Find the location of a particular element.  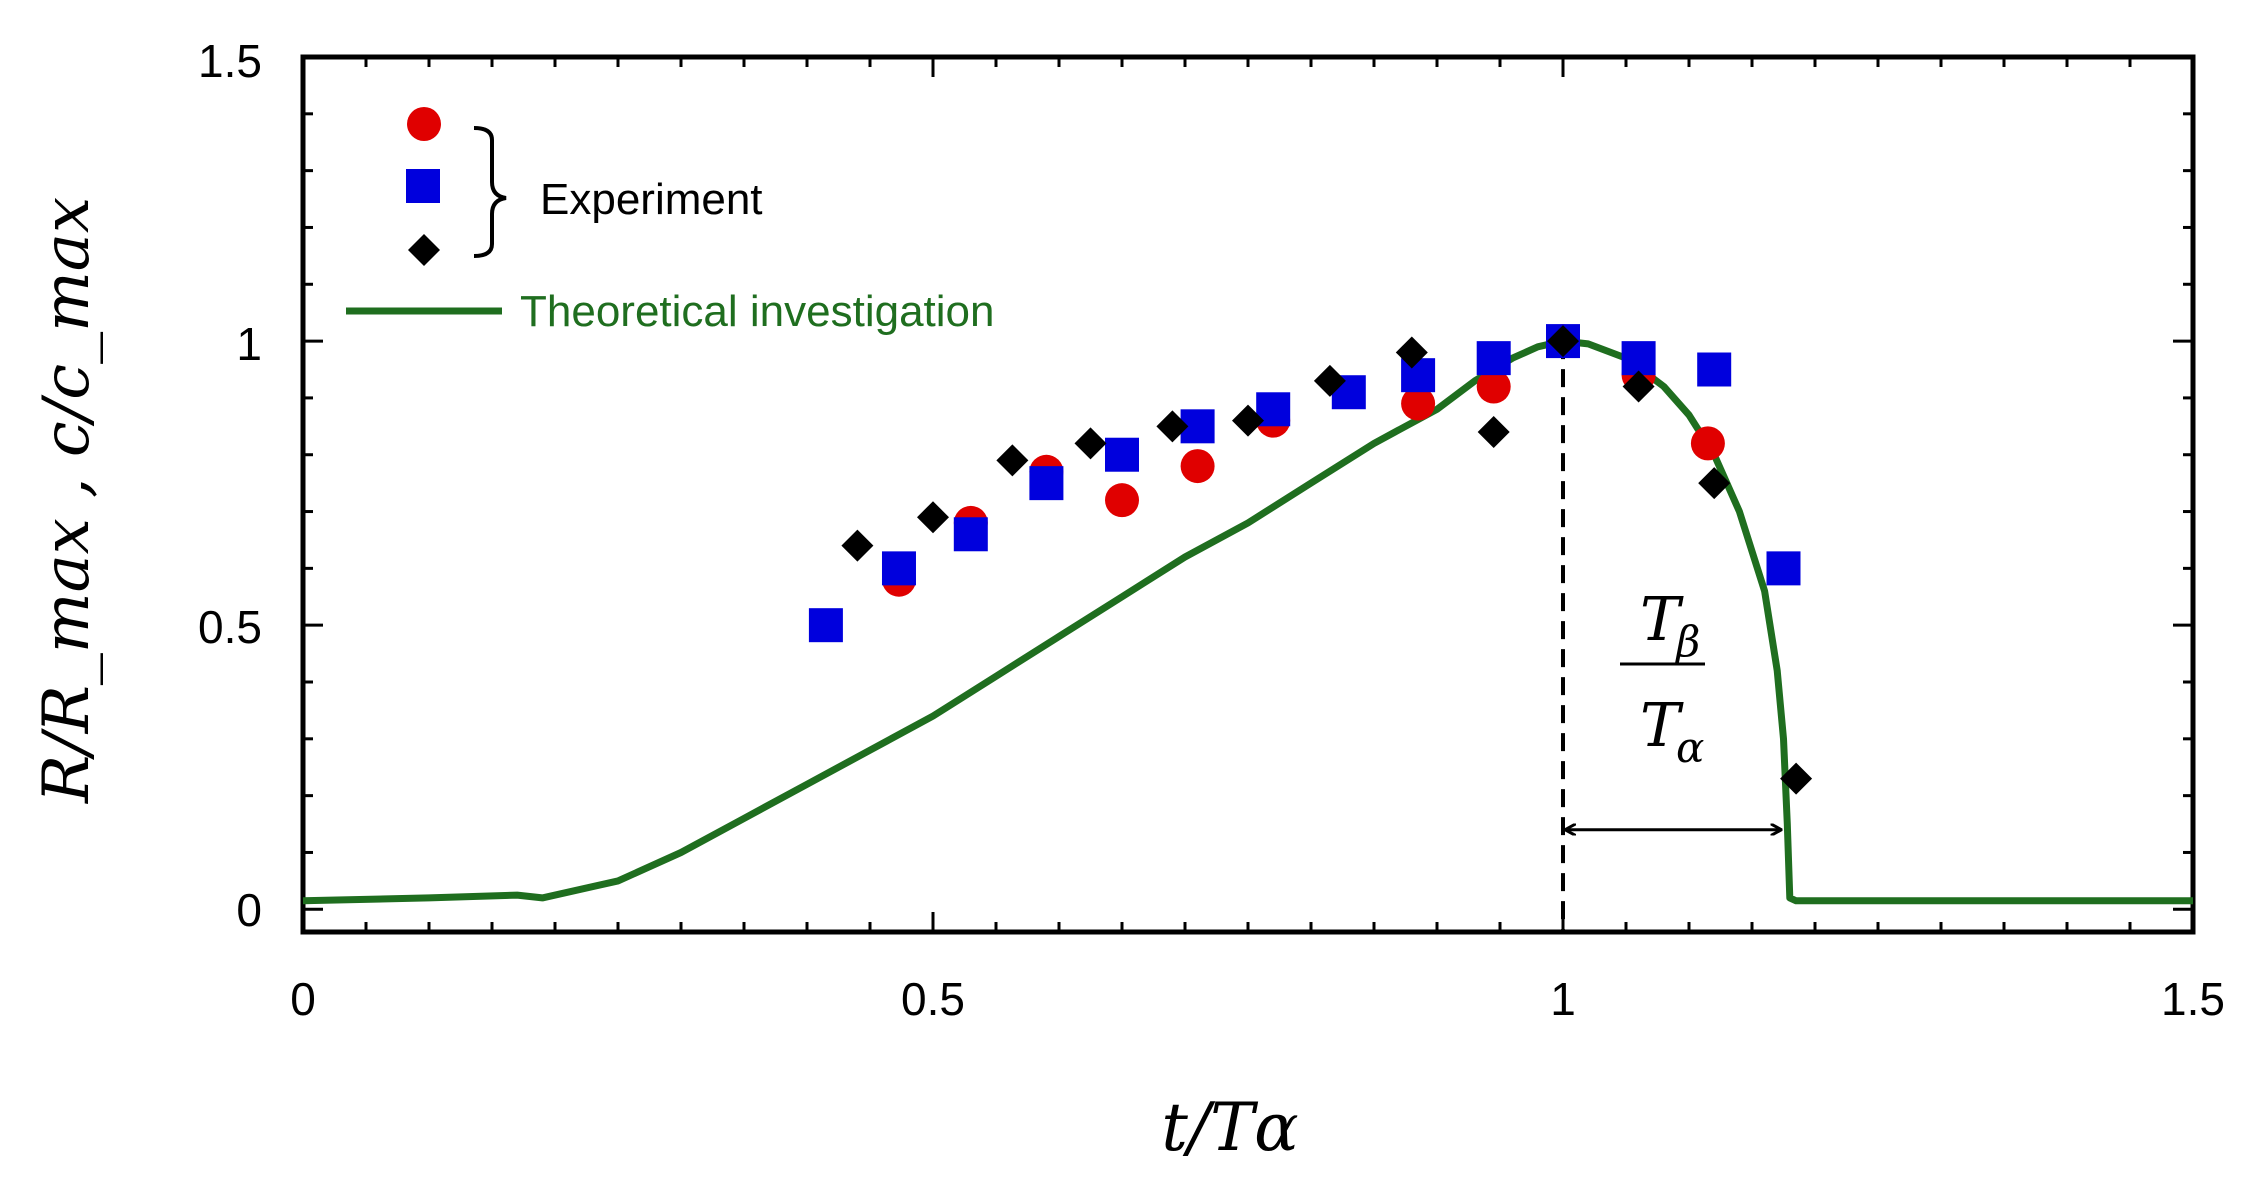

legend: Experiment Theoretical investigation is located at coordinates (670, 221).